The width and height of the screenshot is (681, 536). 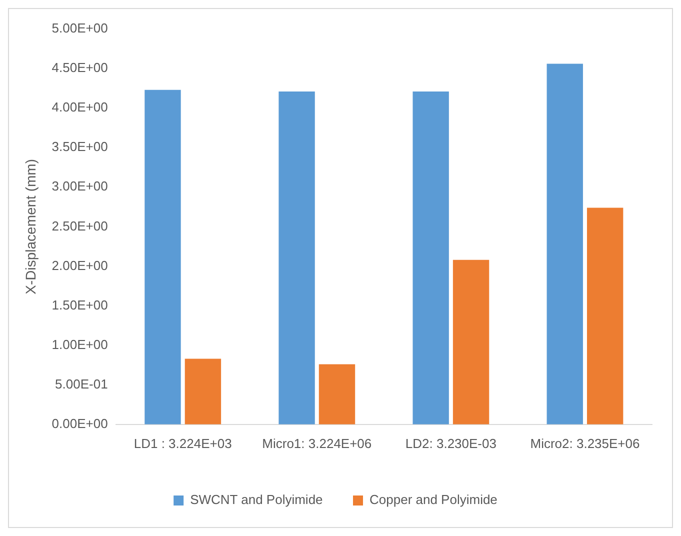 What do you see at coordinates (80, 304) in the screenshot?
I see `y-tick-label: 1.50E+00` at bounding box center [80, 304].